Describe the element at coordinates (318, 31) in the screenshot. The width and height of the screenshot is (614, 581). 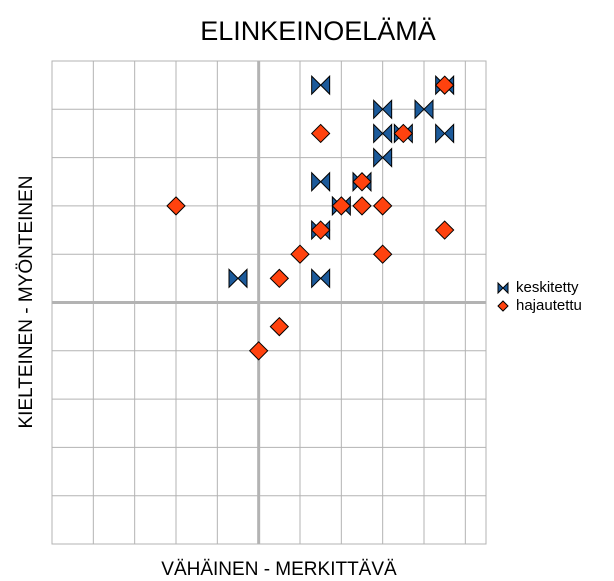
I see `chart-title: ELINKEINOELÄMÄ` at that location.